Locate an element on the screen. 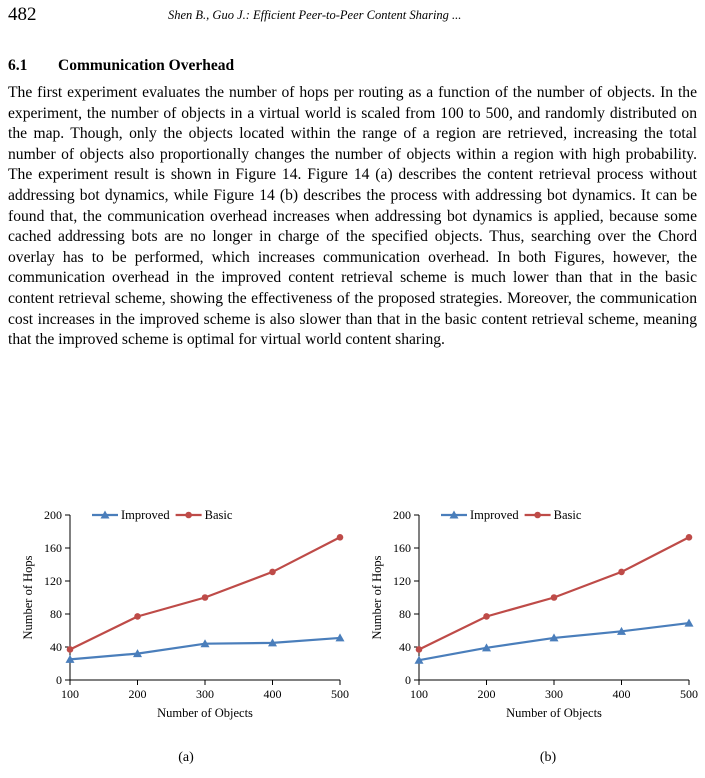 The image size is (705, 778). caption-b: (b) is located at coordinates (548, 757).